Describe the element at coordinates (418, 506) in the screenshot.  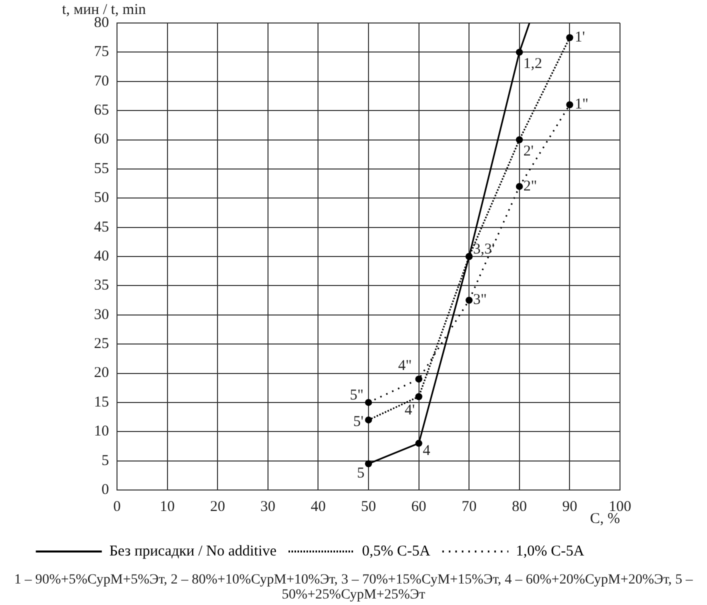
I see `x-tick-label: 60` at that location.